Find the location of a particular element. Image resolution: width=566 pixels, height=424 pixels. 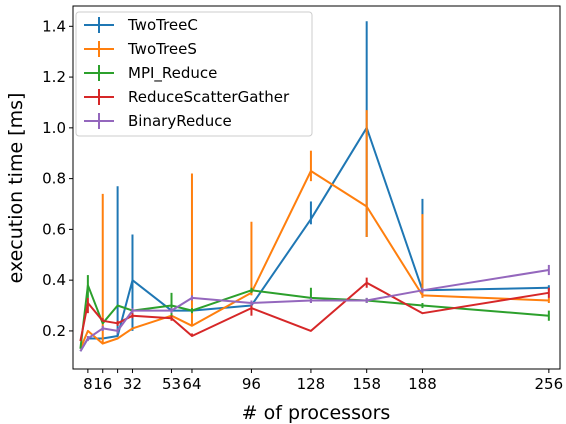

legend-label: TwoTreeS is located at coordinates (162, 49).